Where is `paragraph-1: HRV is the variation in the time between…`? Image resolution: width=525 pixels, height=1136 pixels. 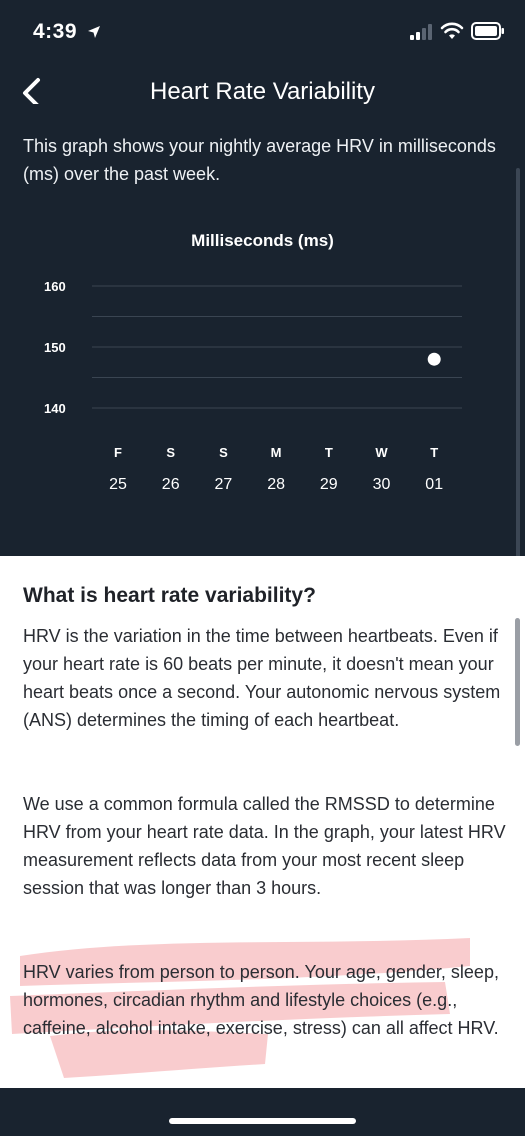
paragraph-1: HRV is the variation in the time between… is located at coordinates (262, 678).